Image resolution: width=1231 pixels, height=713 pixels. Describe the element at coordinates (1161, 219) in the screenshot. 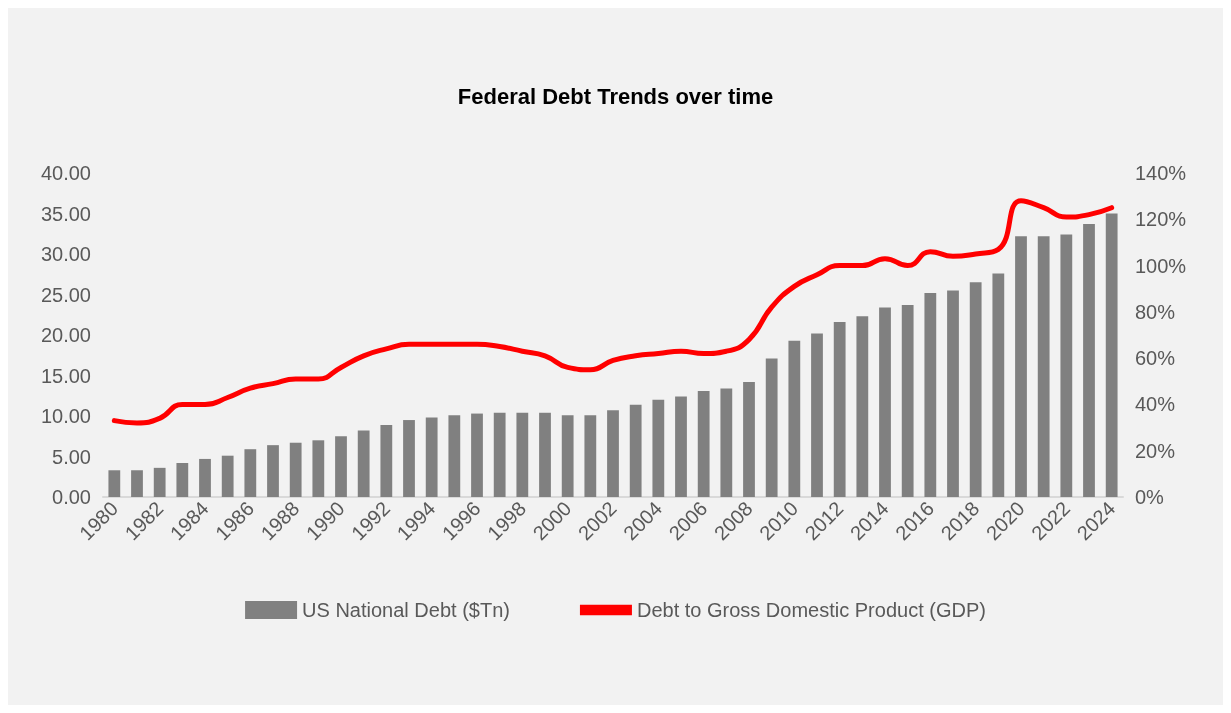

I see `y2-tick-label: 120%` at that location.